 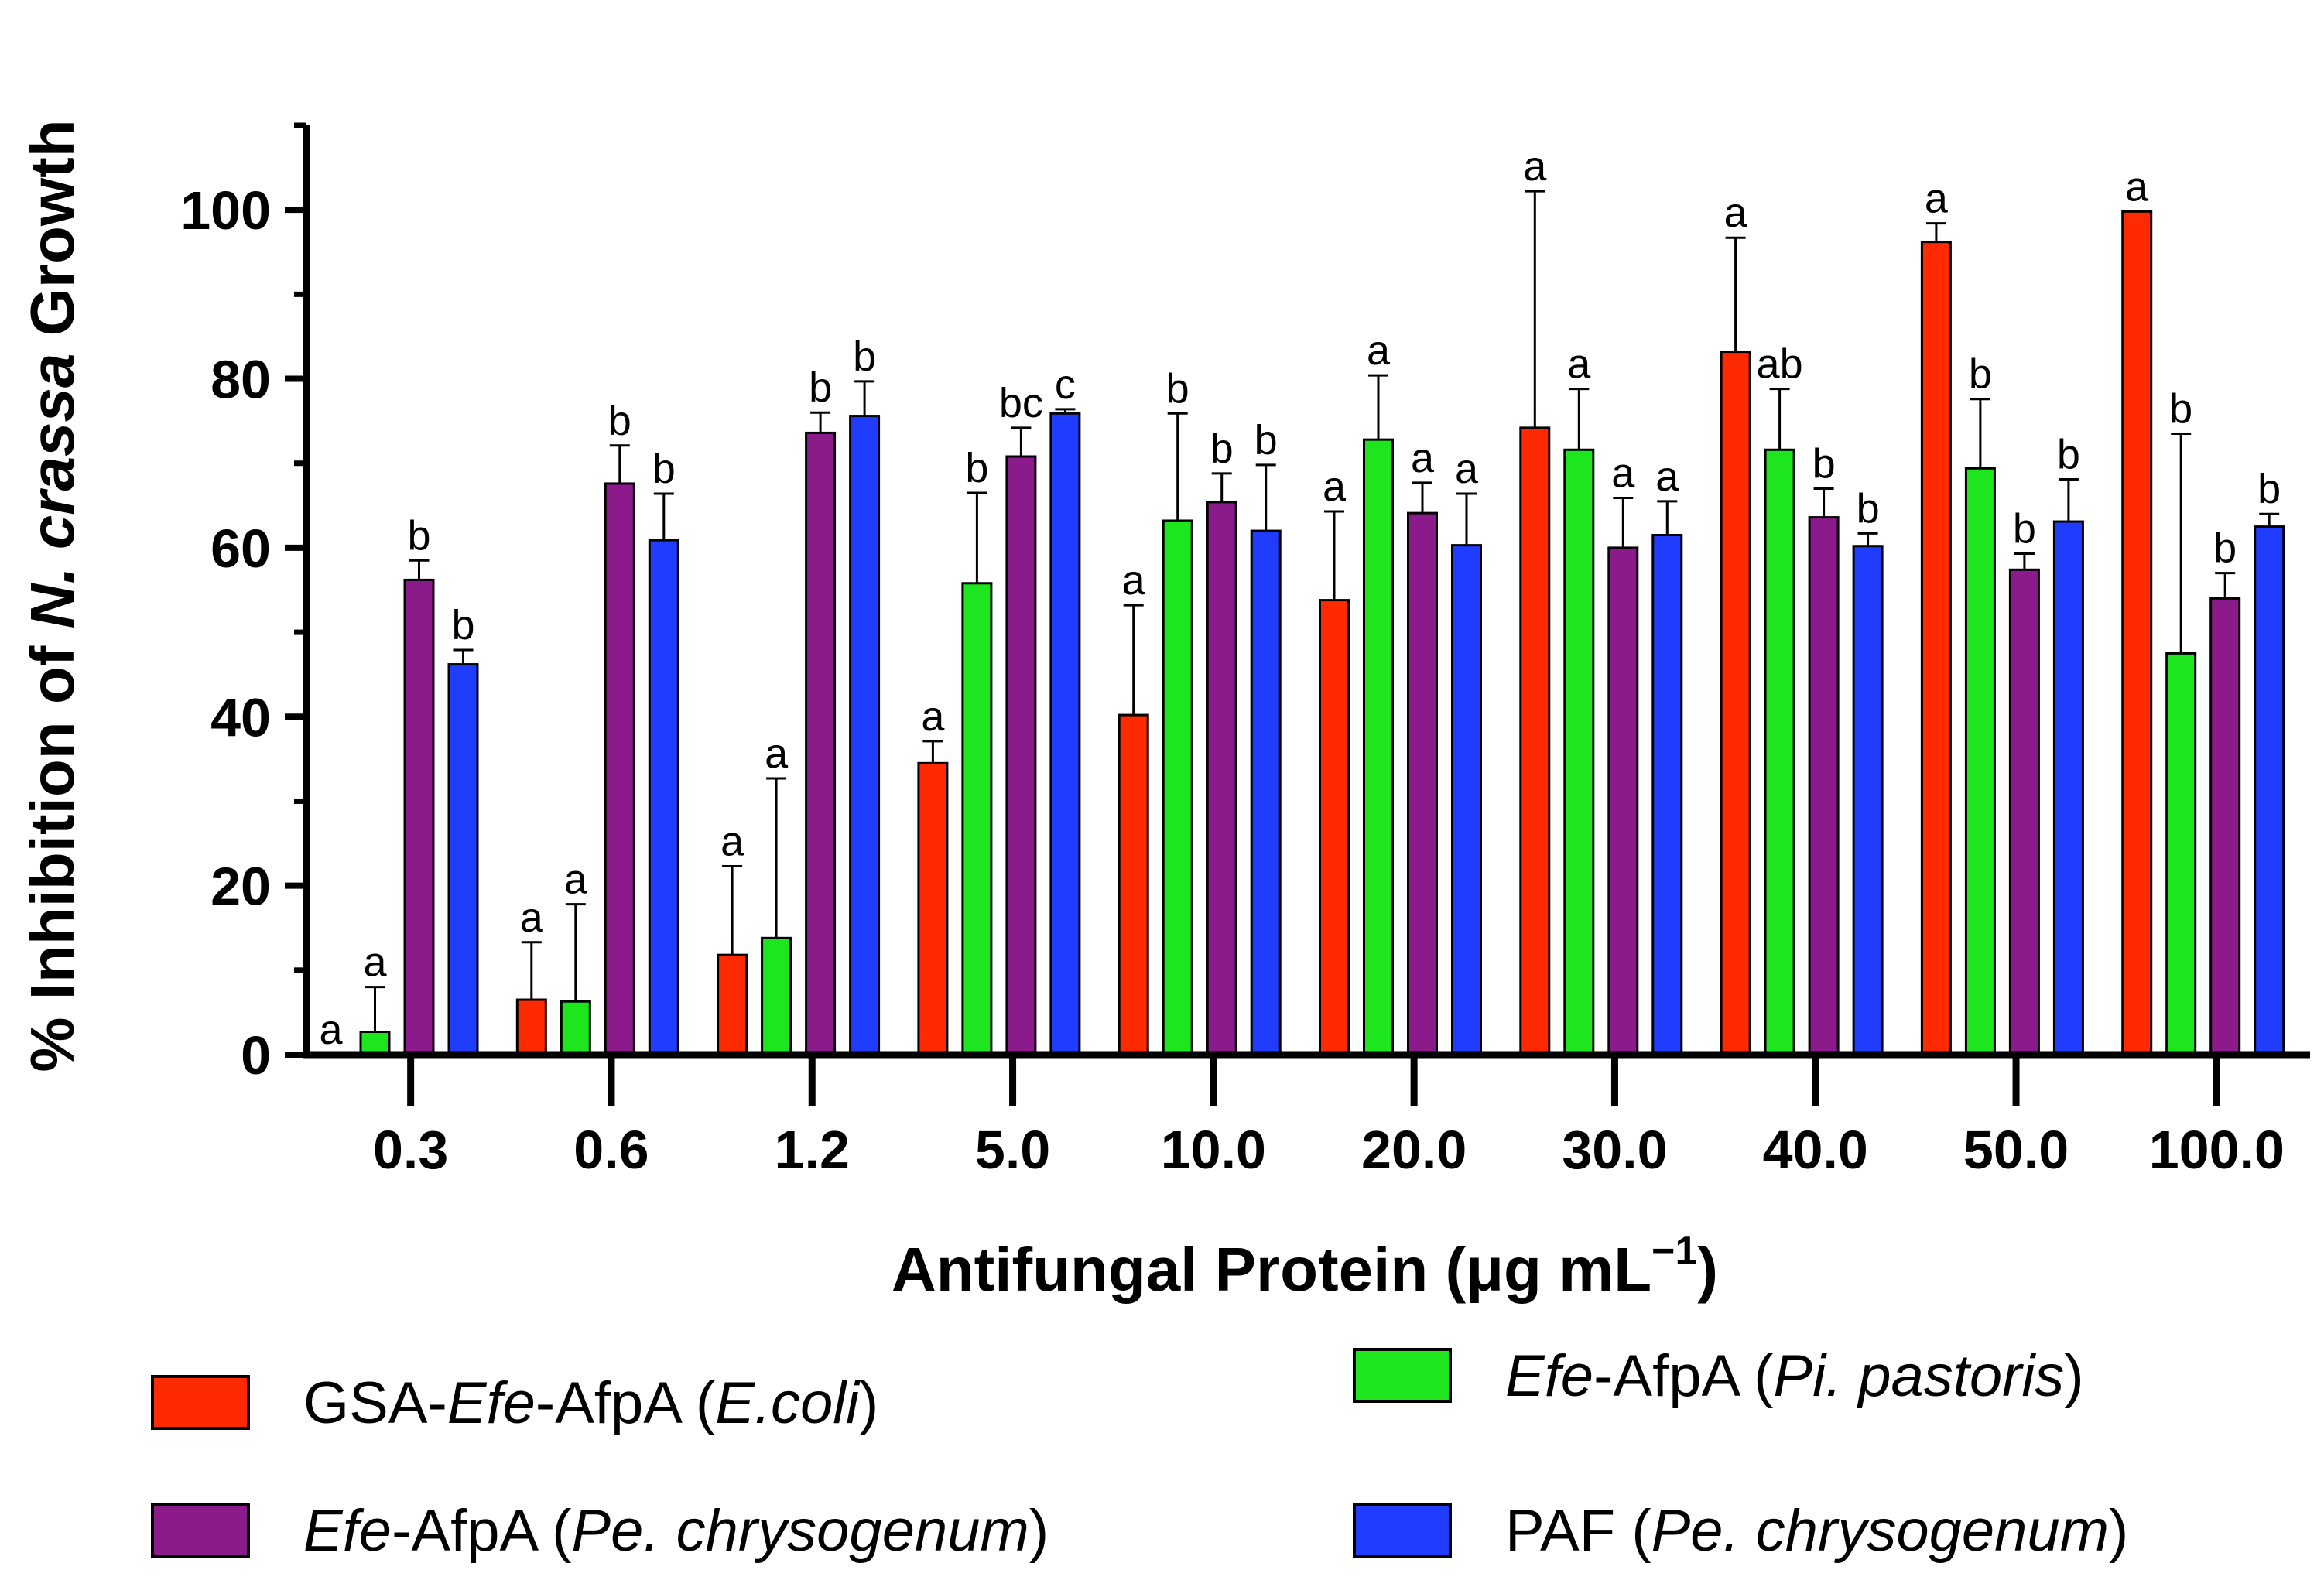 What do you see at coordinates (1816, 1150) in the screenshot?
I see `x-tick-label: 40.0` at bounding box center [1816, 1150].